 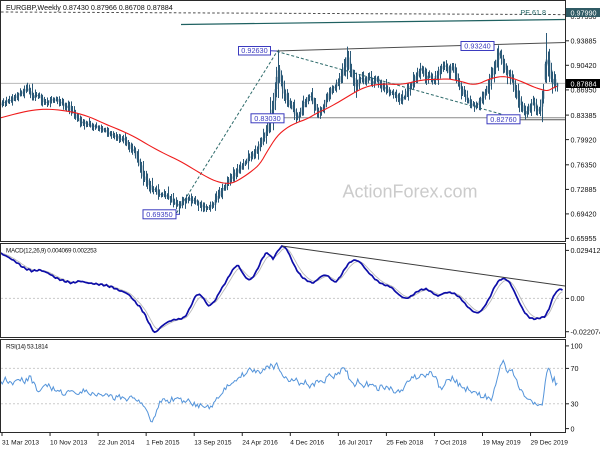 I want to click on svg-text: 0.82760, so click(x=503, y=119).